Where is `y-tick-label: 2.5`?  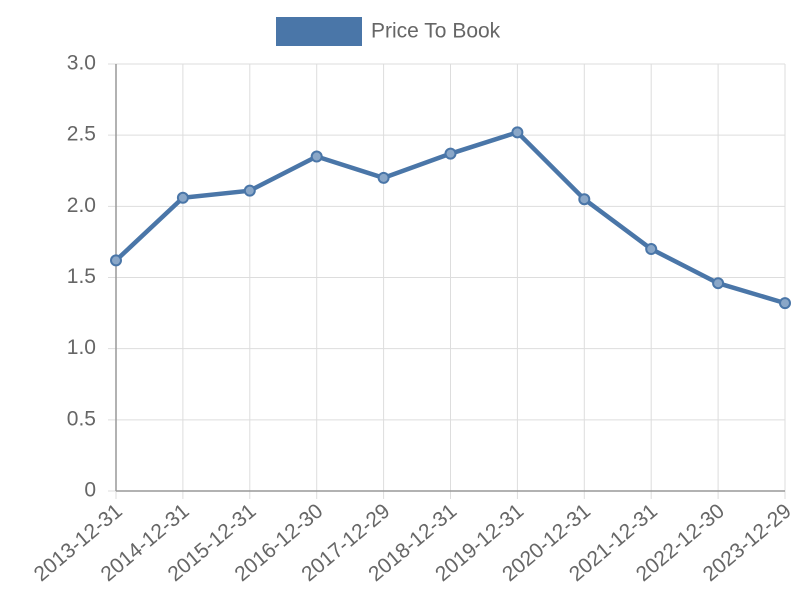
y-tick-label: 2.5 is located at coordinates (81, 134).